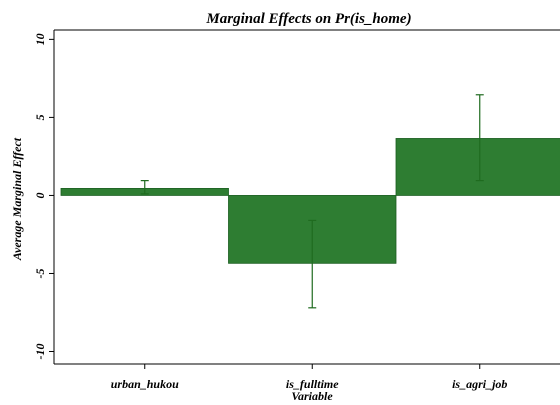 This screenshot has width=560, height=405. What do you see at coordinates (17, 199) in the screenshot?
I see `y-axis-title: Average Marginal Effect` at bounding box center [17, 199].